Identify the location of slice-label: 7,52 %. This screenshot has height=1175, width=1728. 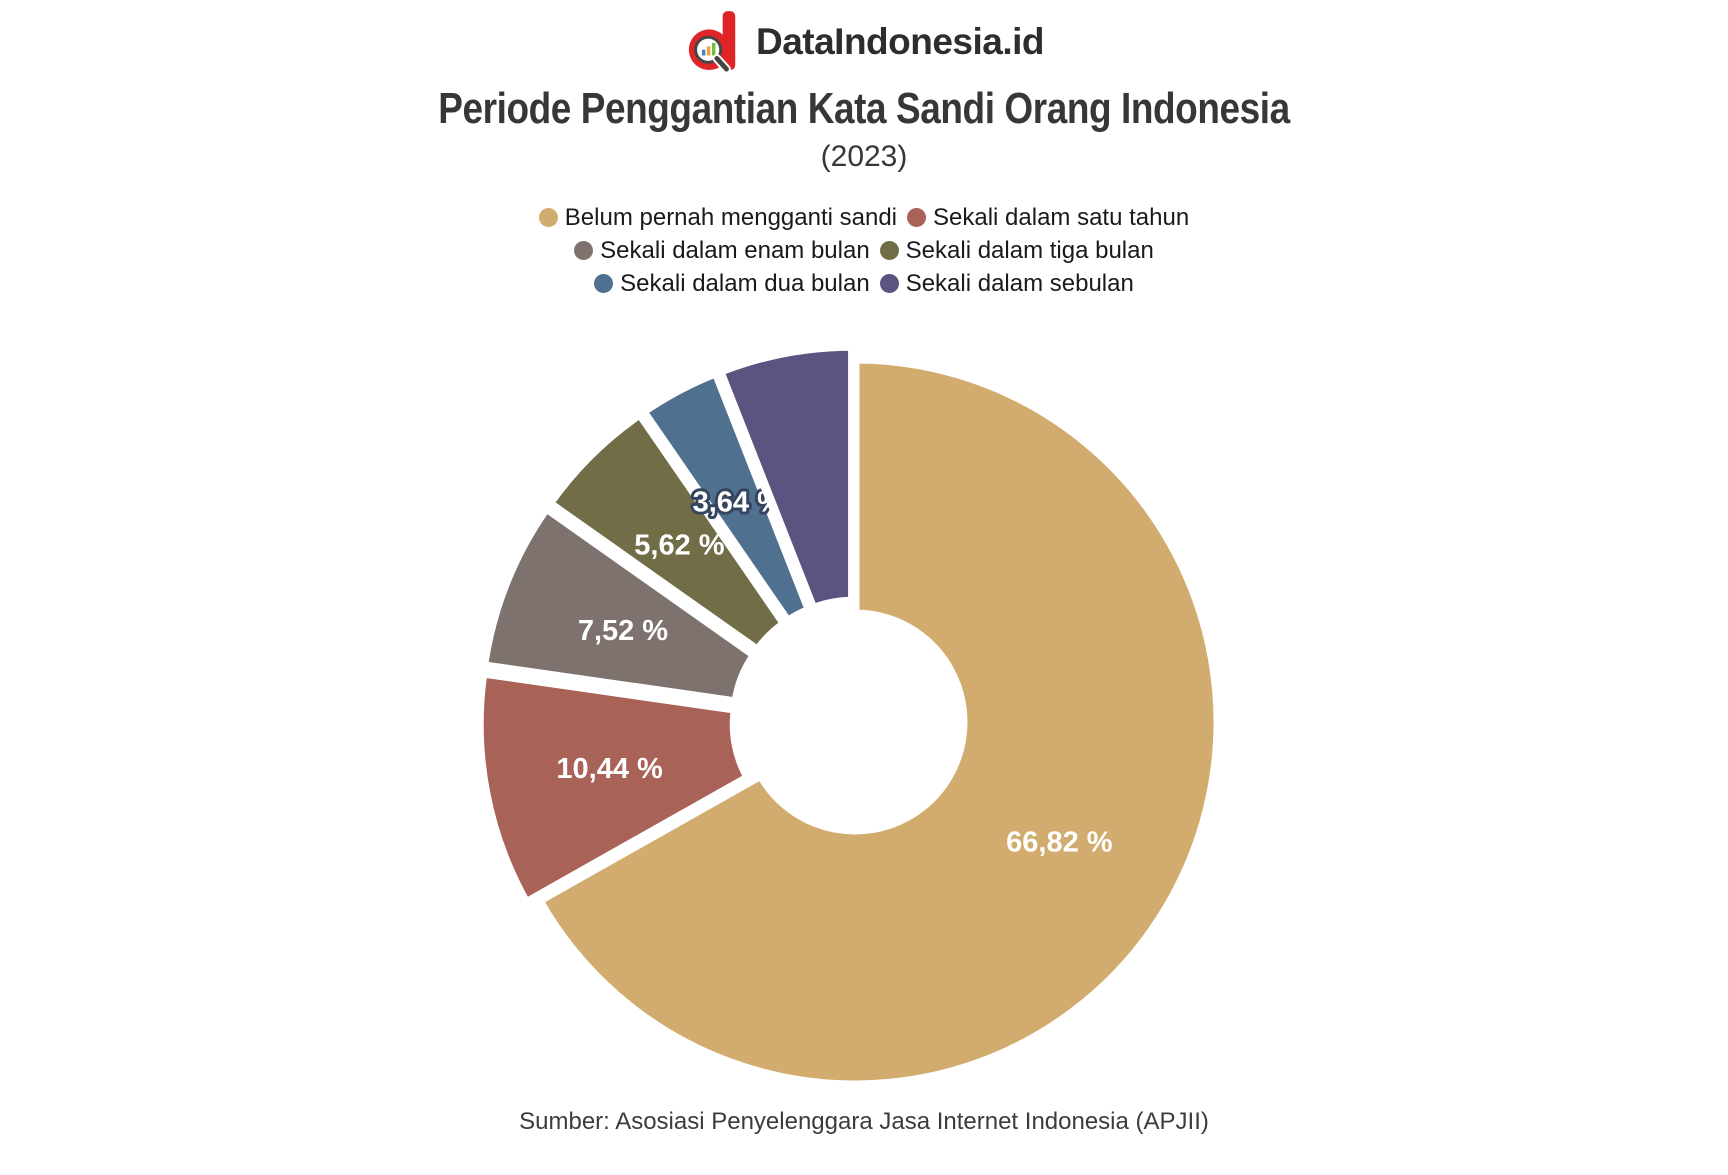
(623, 631).